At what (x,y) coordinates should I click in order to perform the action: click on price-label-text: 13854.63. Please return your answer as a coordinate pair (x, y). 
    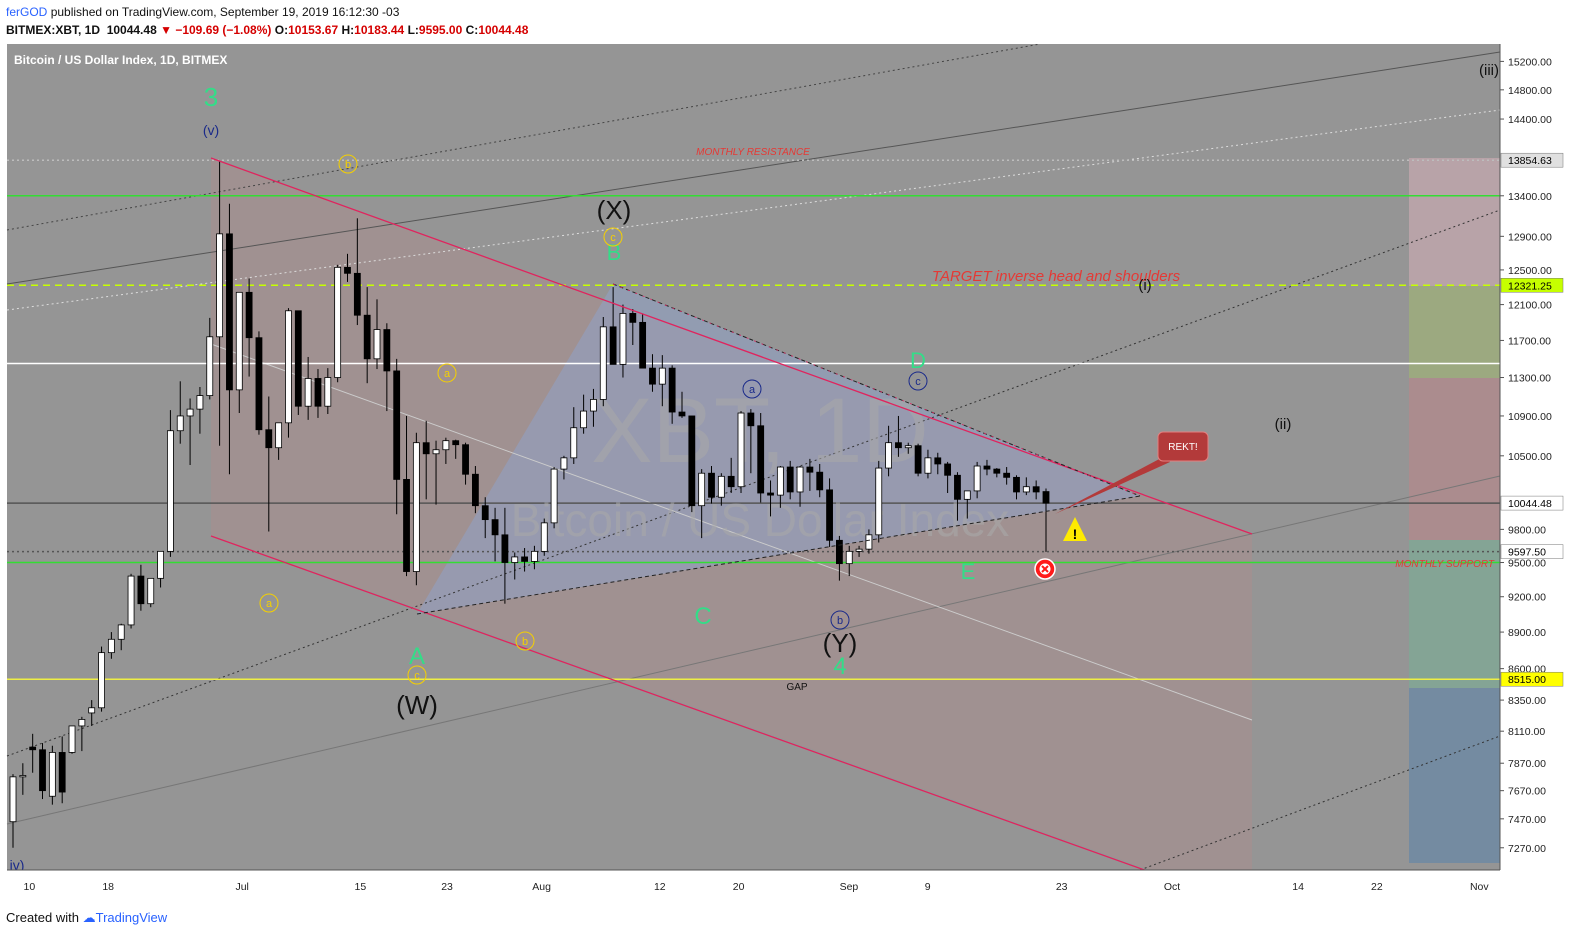
    Looking at the image, I should click on (1530, 161).